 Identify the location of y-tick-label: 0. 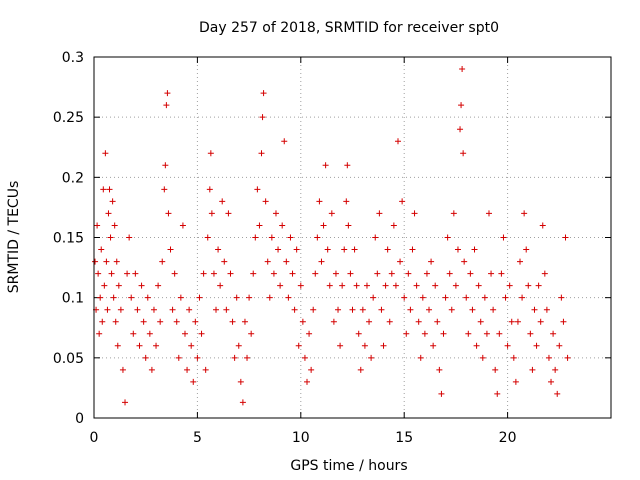
(79, 419).